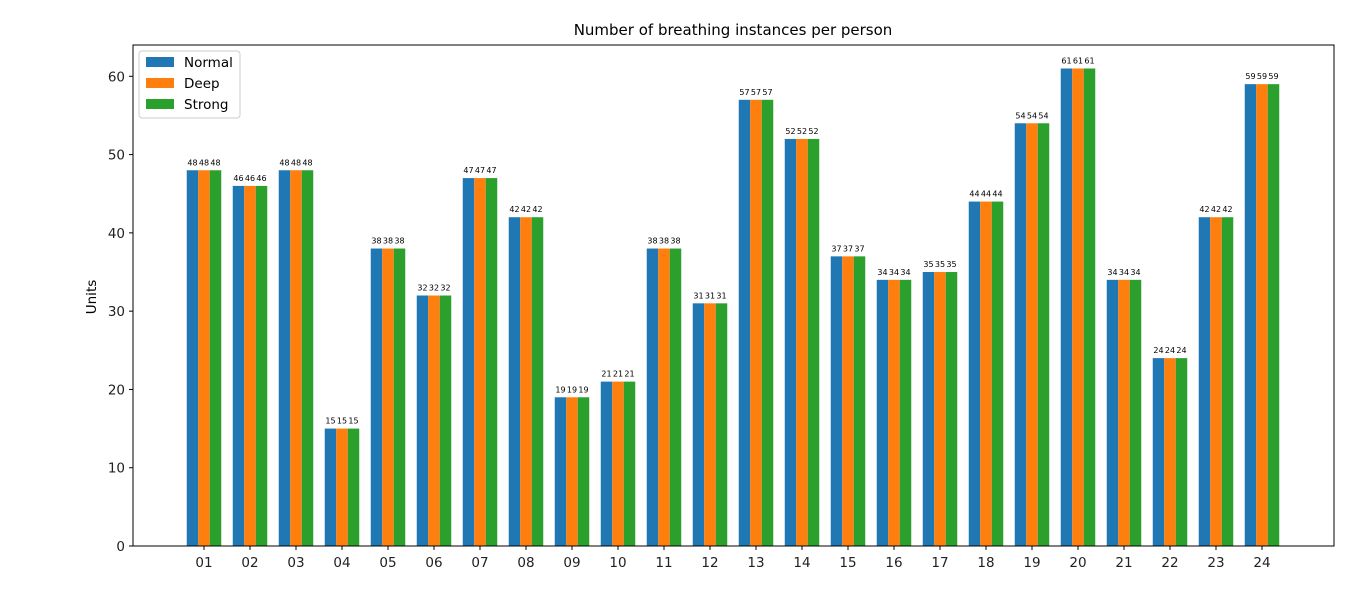 Image resolution: width=1366 pixels, height=594 pixels. Describe the element at coordinates (1158, 350) in the screenshot. I see `bar-value-label: 24` at that location.